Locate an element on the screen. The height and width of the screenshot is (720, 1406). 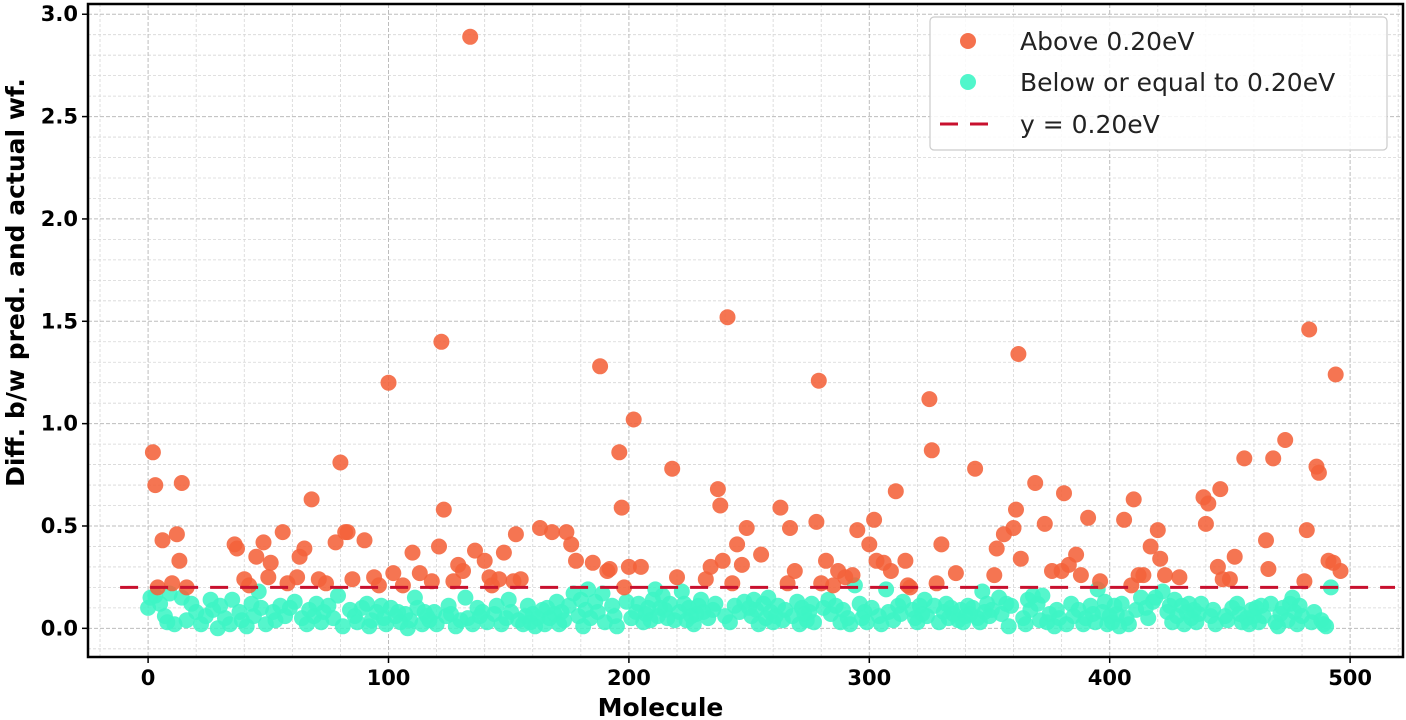
legend-label-threshold: y = 0.20eV is located at coordinates (1090, 124).